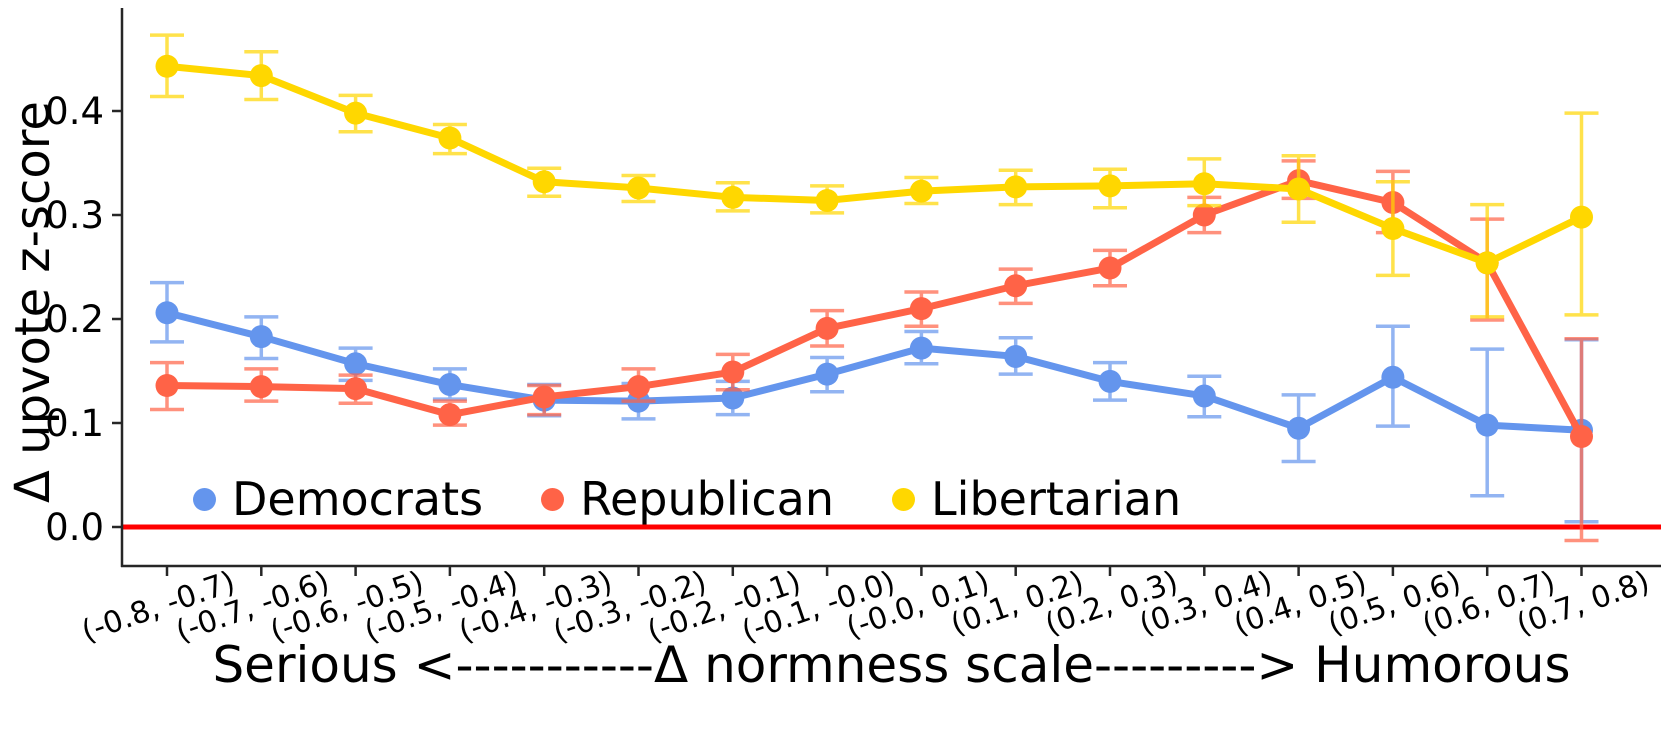  What do you see at coordinates (874, 371) in the screenshot?
I see `series-line-democrats` at bounding box center [874, 371].